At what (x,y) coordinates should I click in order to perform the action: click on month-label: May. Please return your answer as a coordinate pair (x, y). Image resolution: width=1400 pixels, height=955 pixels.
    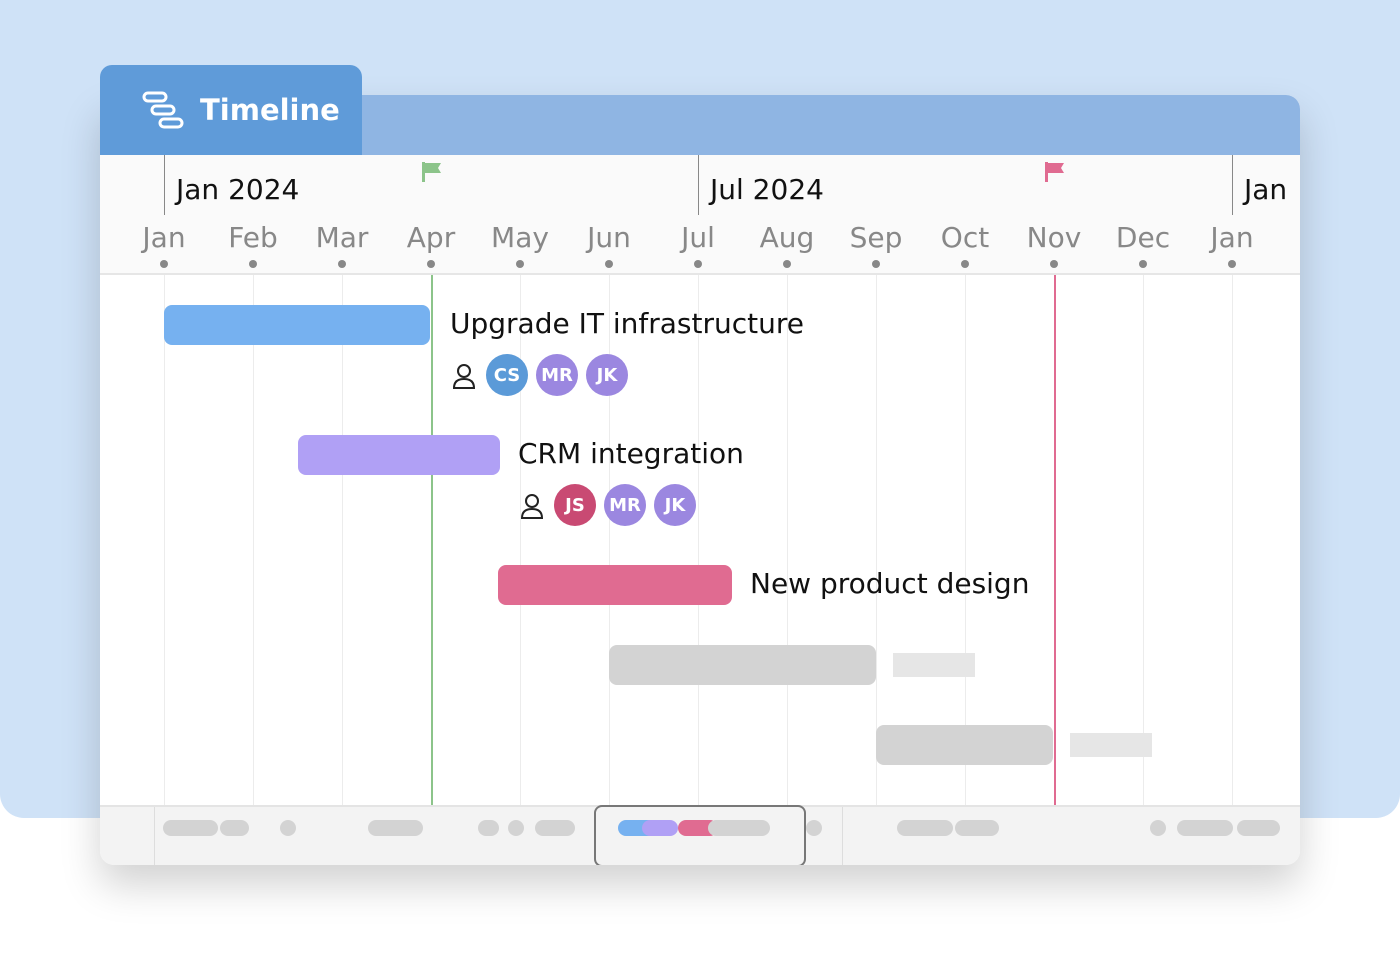
    Looking at the image, I should click on (520, 237).